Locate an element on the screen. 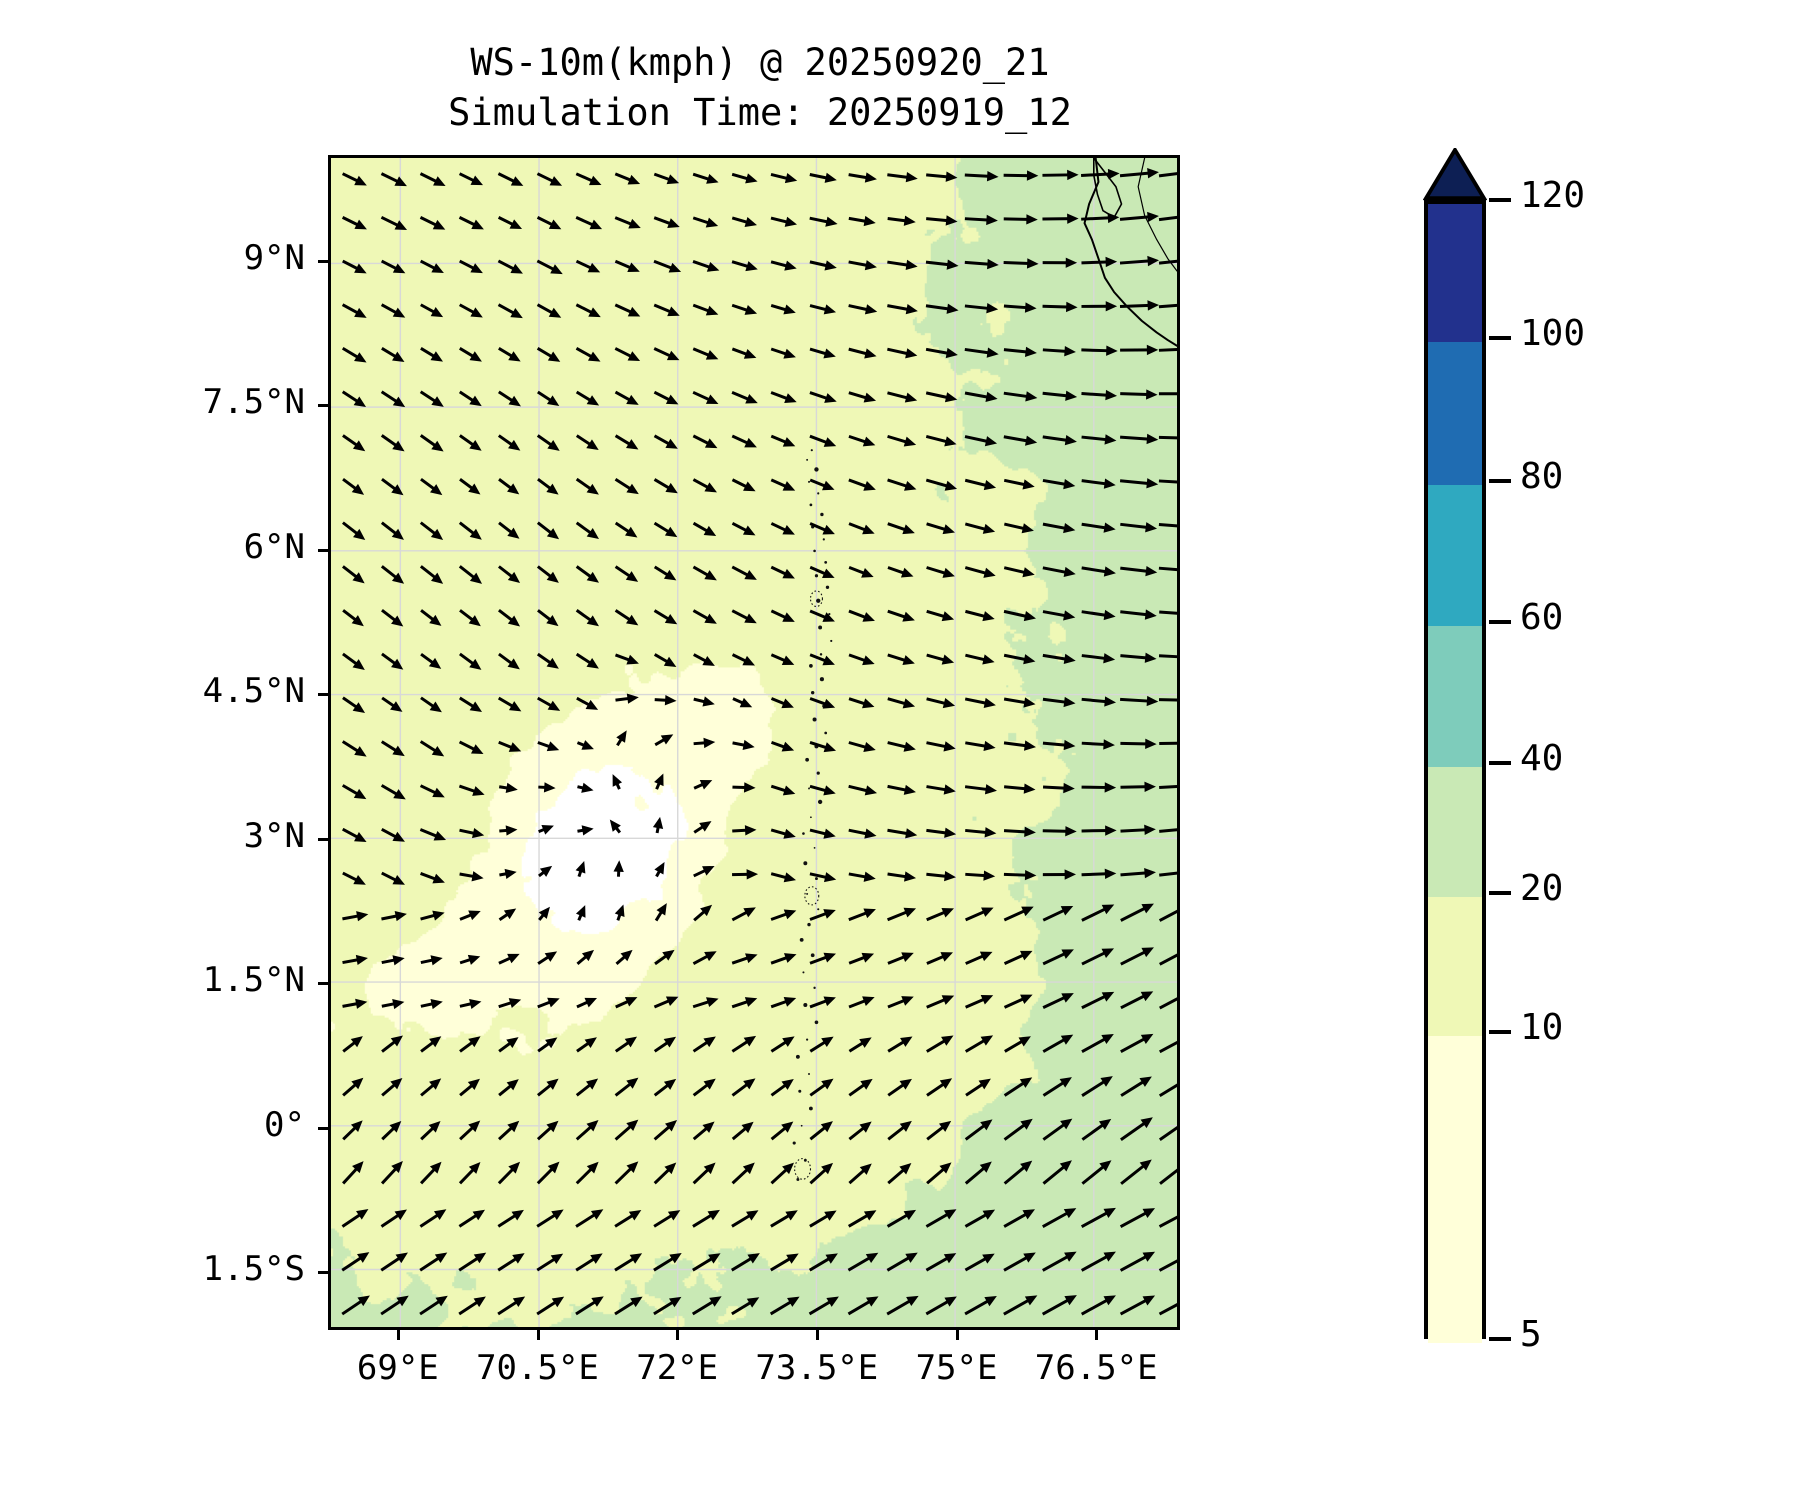 The height and width of the screenshot is (1500, 1800). x-axis-tick-label: 70.5°E is located at coordinates (537, 1368).